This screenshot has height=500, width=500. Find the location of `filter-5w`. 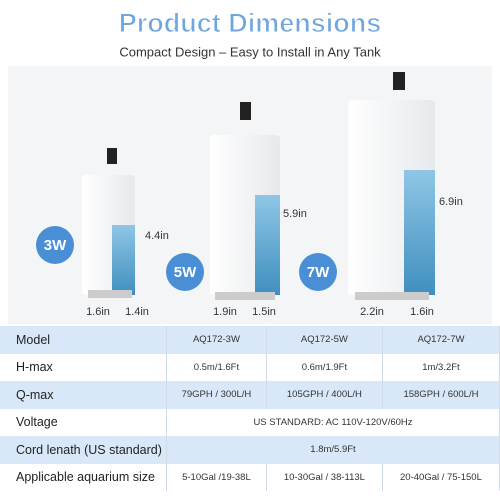

filter-5w is located at coordinates (245, 201).